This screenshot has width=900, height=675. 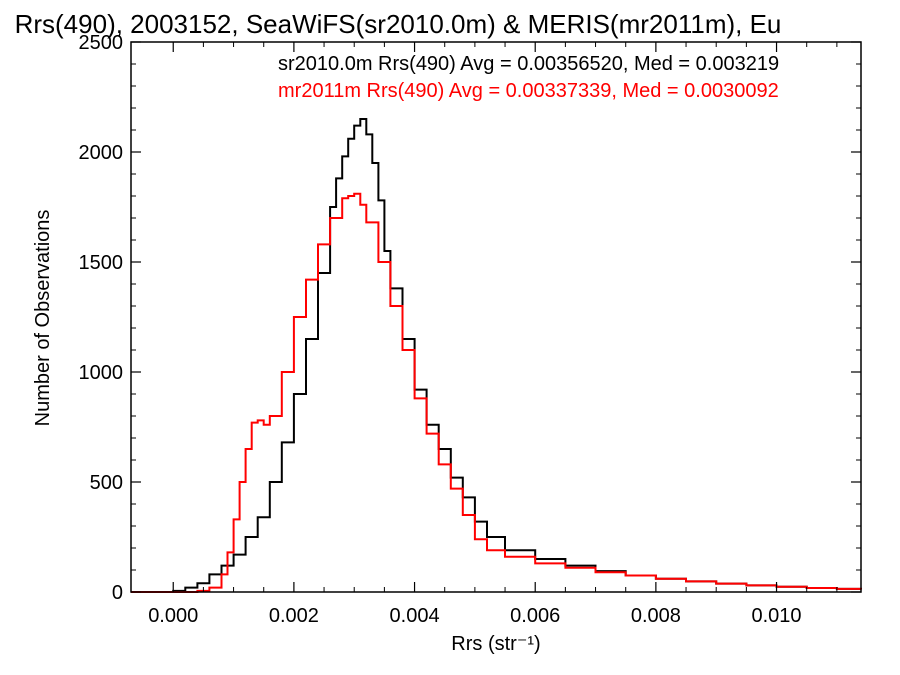 What do you see at coordinates (656, 616) in the screenshot?
I see `x-tick-label: 0.008` at bounding box center [656, 616].